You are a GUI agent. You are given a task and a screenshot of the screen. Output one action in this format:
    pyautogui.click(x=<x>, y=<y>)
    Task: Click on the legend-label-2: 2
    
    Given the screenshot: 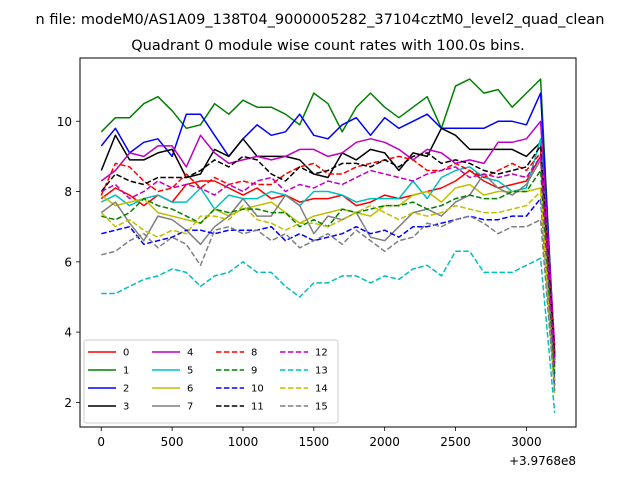 What is the action you would take?
    pyautogui.click(x=126, y=389)
    